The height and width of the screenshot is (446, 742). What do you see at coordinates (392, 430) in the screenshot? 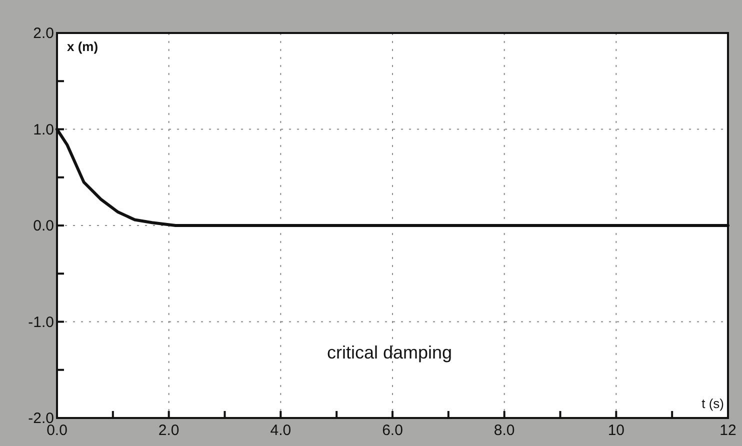
I see `x-tick-label: 6.0` at bounding box center [392, 430].